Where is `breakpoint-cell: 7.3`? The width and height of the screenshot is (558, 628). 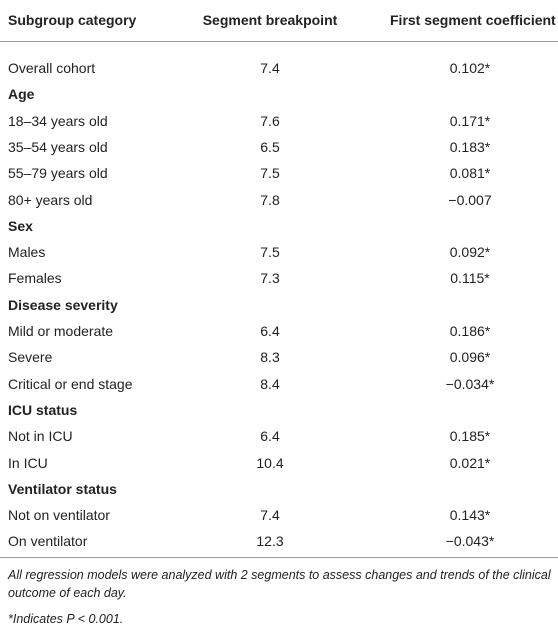 breakpoint-cell: 7.3 is located at coordinates (270, 278).